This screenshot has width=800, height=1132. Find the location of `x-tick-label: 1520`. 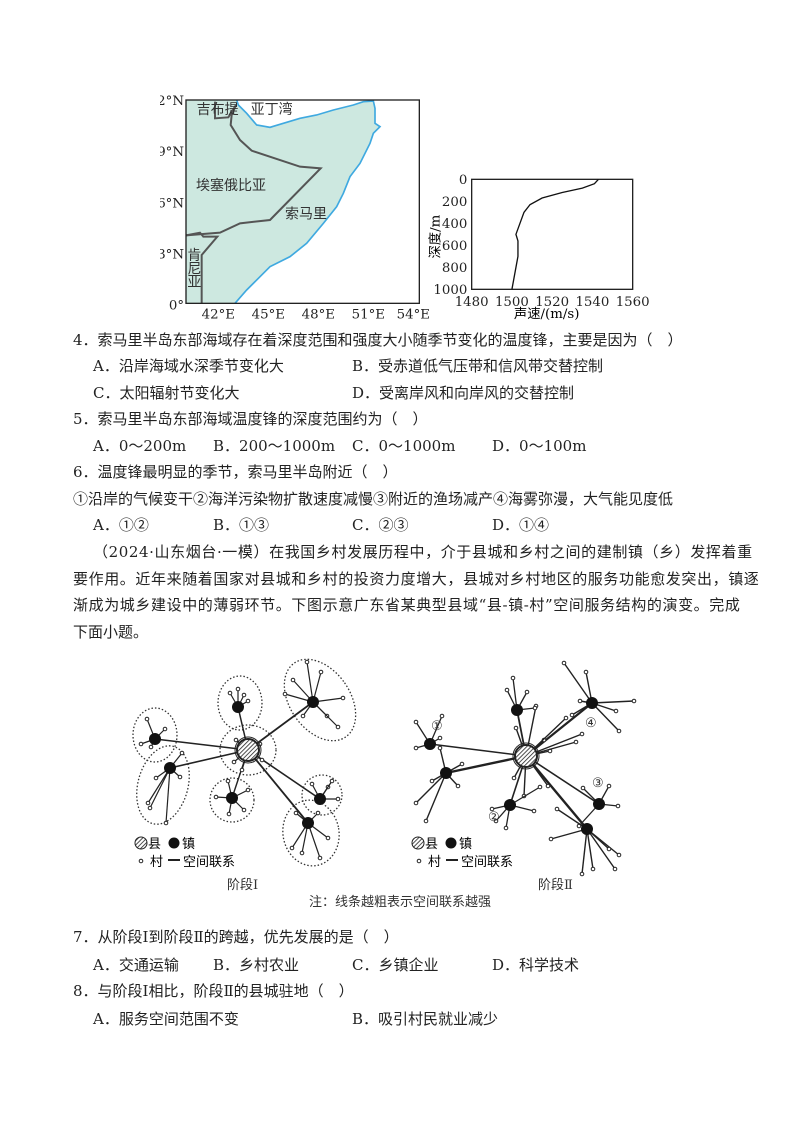

x-tick-label: 1520 is located at coordinates (552, 302).